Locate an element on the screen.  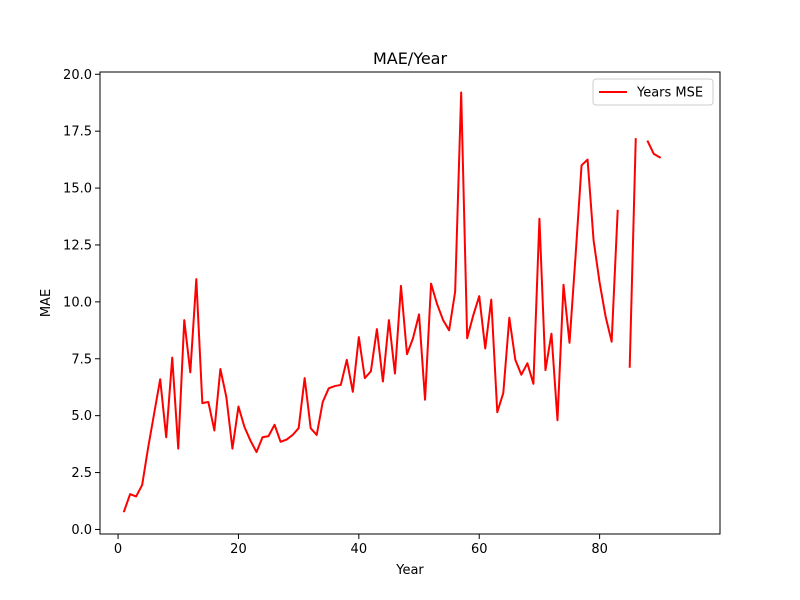
legend-box is located at coordinates (653, 92).